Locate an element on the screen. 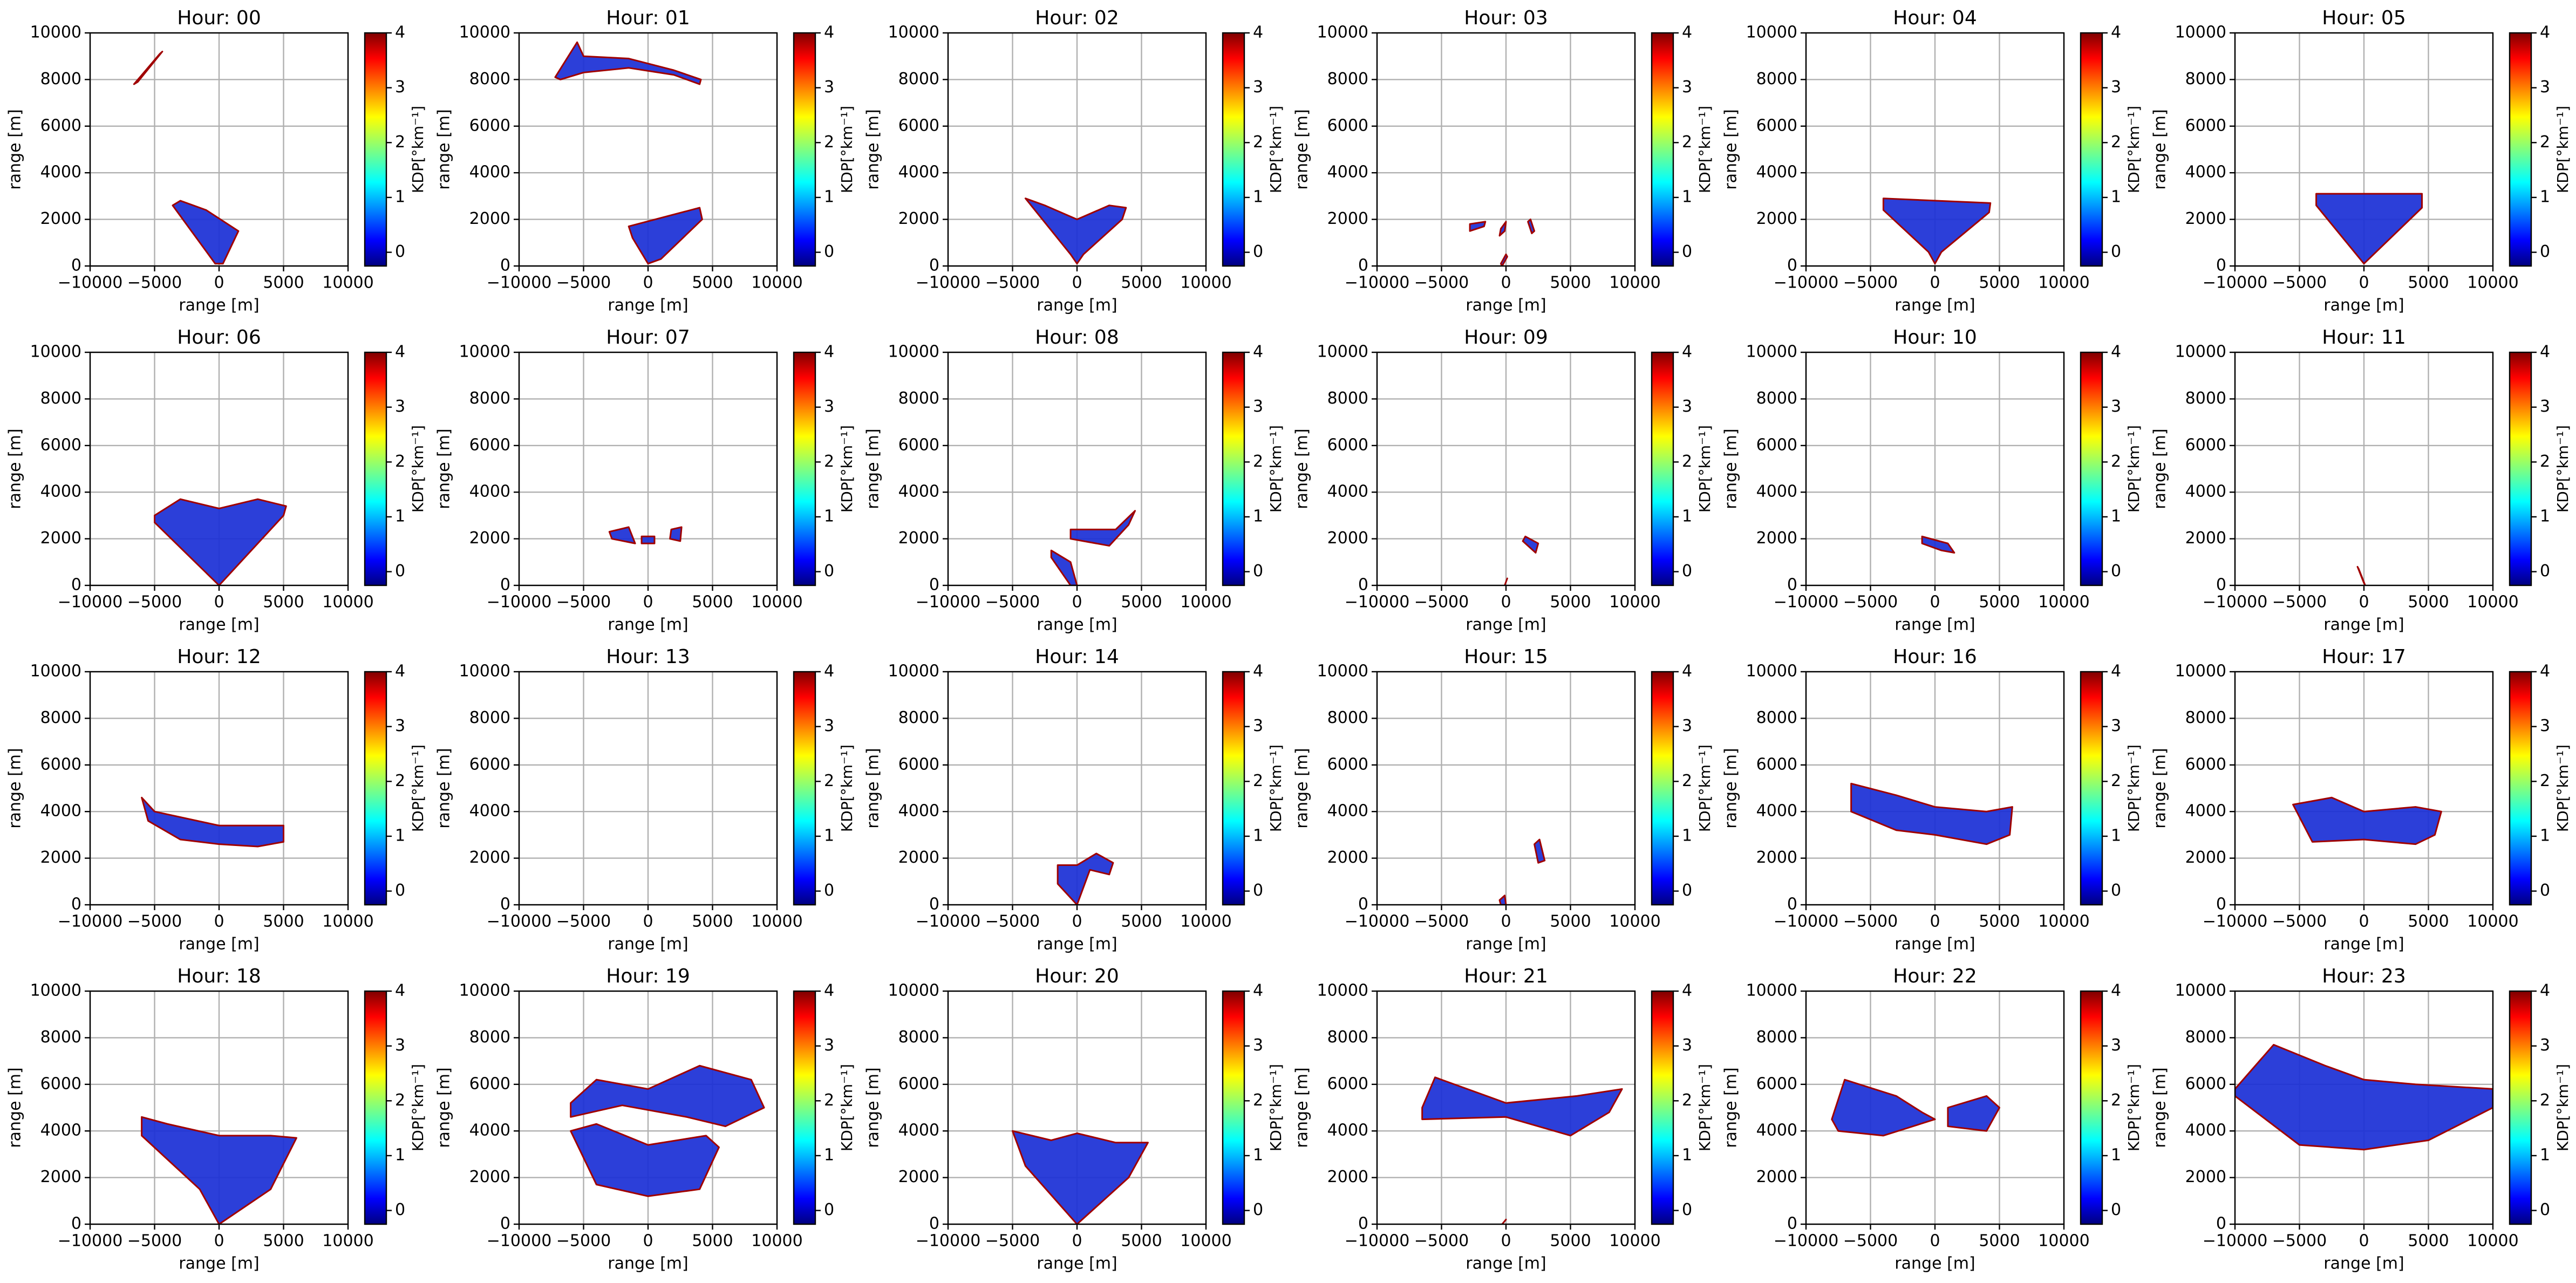  echo-layer is located at coordinates (1085, 878).